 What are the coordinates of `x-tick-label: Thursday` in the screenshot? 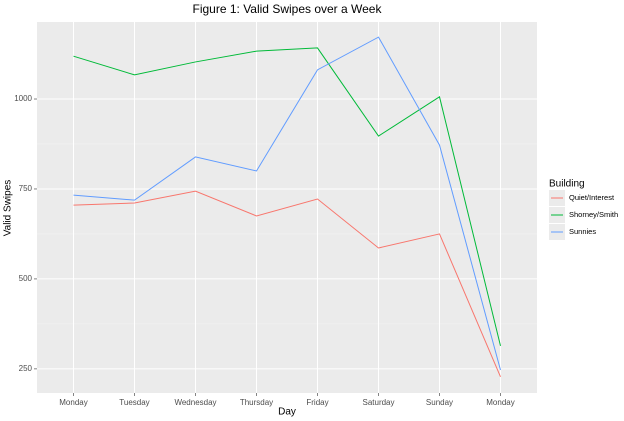 It's located at (256, 402).